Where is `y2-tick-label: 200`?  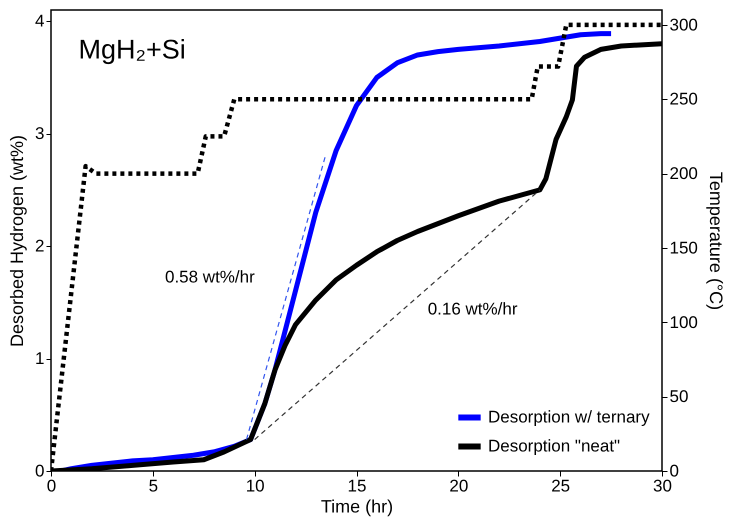
y2-tick-label: 200 is located at coordinates (684, 174).